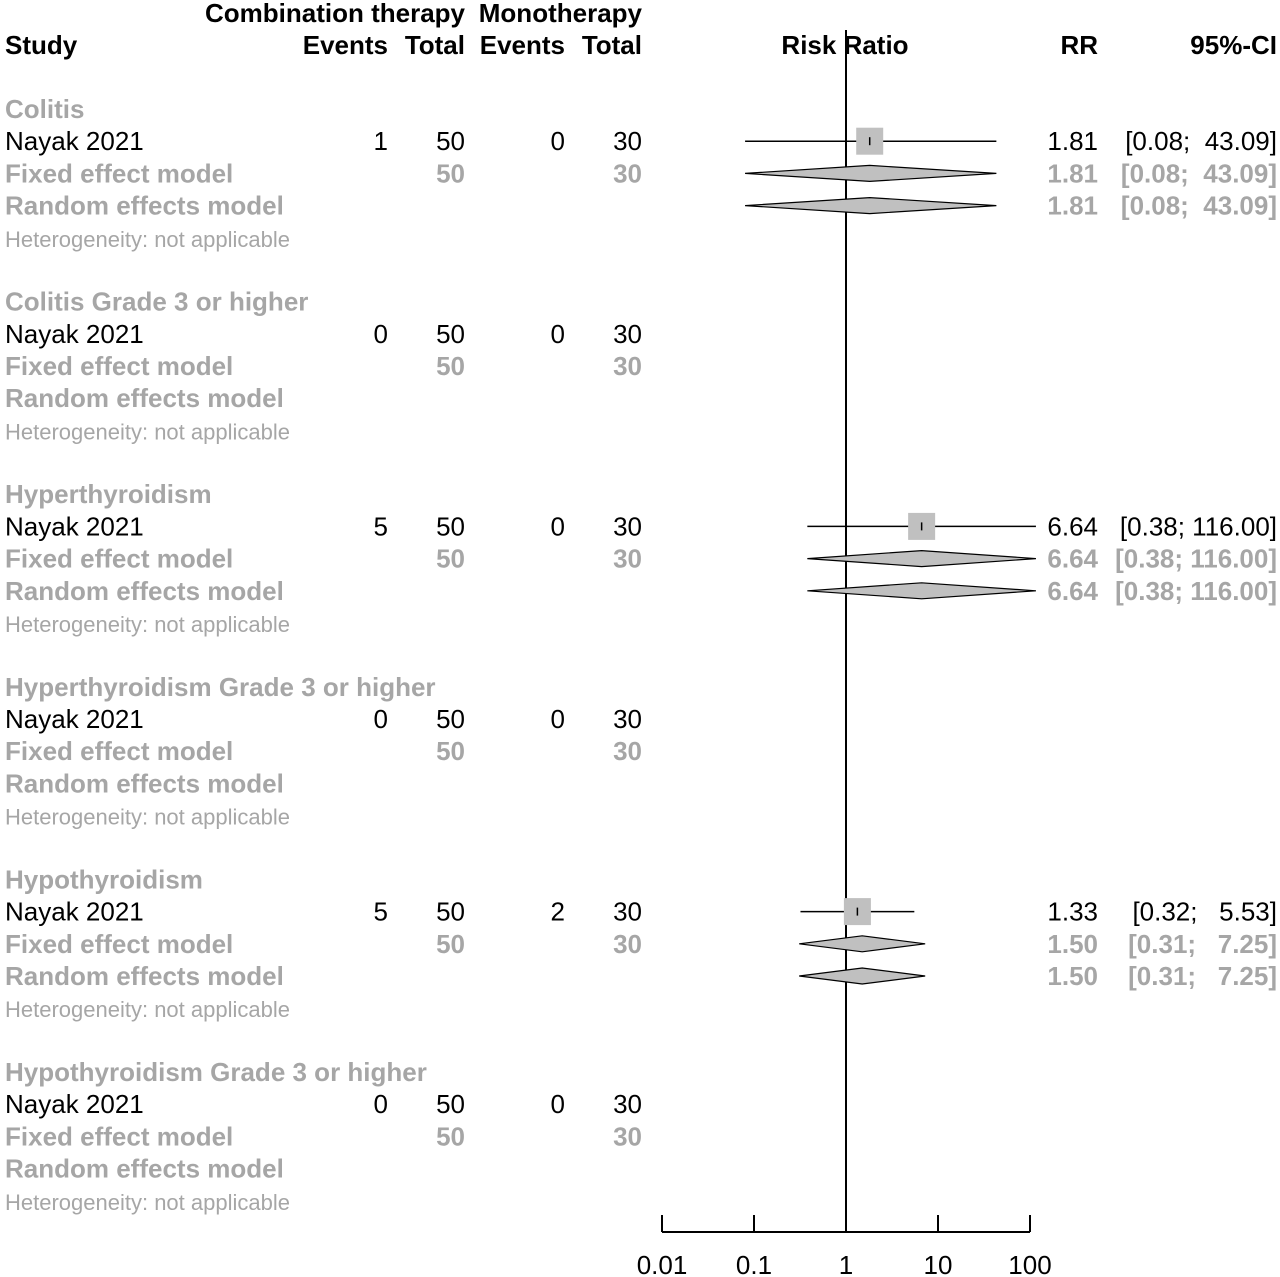 Image resolution: width=1280 pixels, height=1277 pixels. What do you see at coordinates (1196, 591) in the screenshot?
I see `random-ci-value: [0.38; 116.00]` at bounding box center [1196, 591].